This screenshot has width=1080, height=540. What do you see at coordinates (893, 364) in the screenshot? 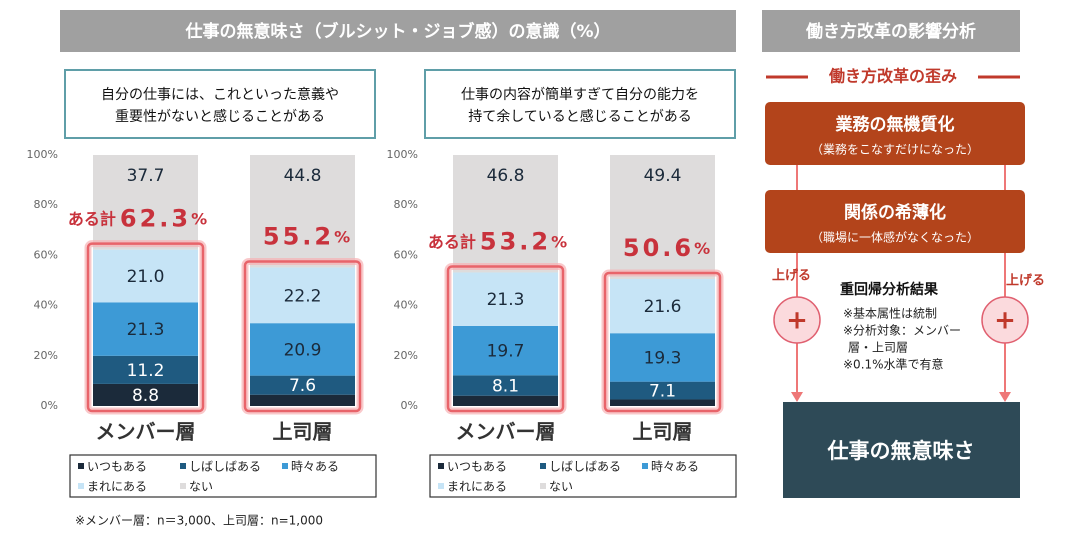
I see `result-note: ※0.1%水準で有意` at bounding box center [893, 364].